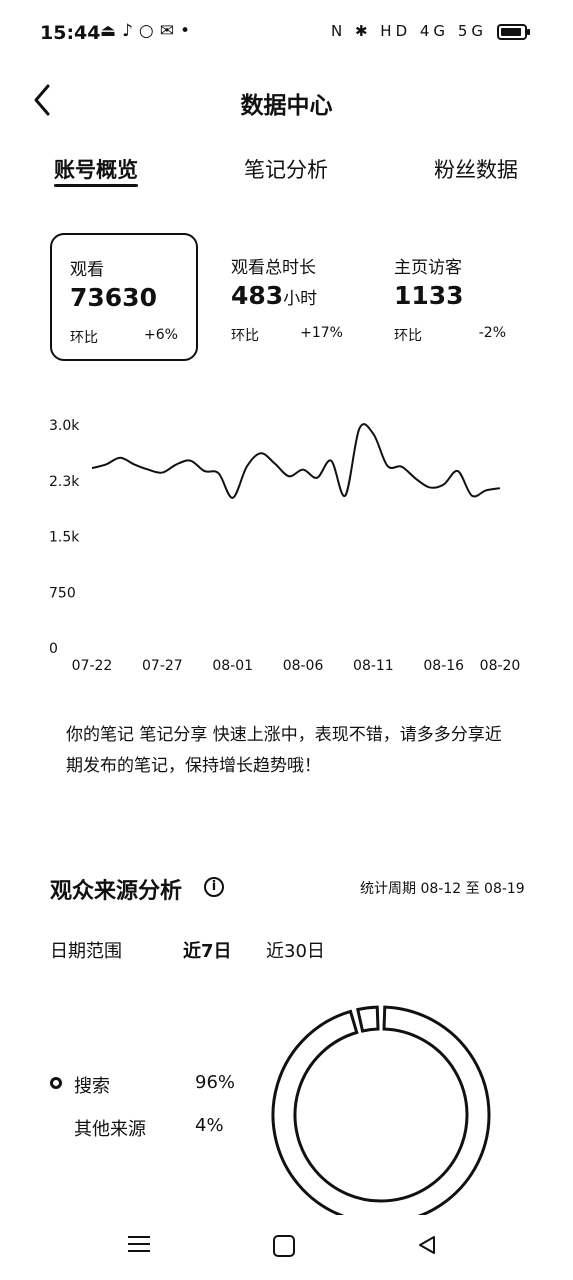  What do you see at coordinates (284, 1246) in the screenshot?
I see `home-square-icon` at bounding box center [284, 1246].